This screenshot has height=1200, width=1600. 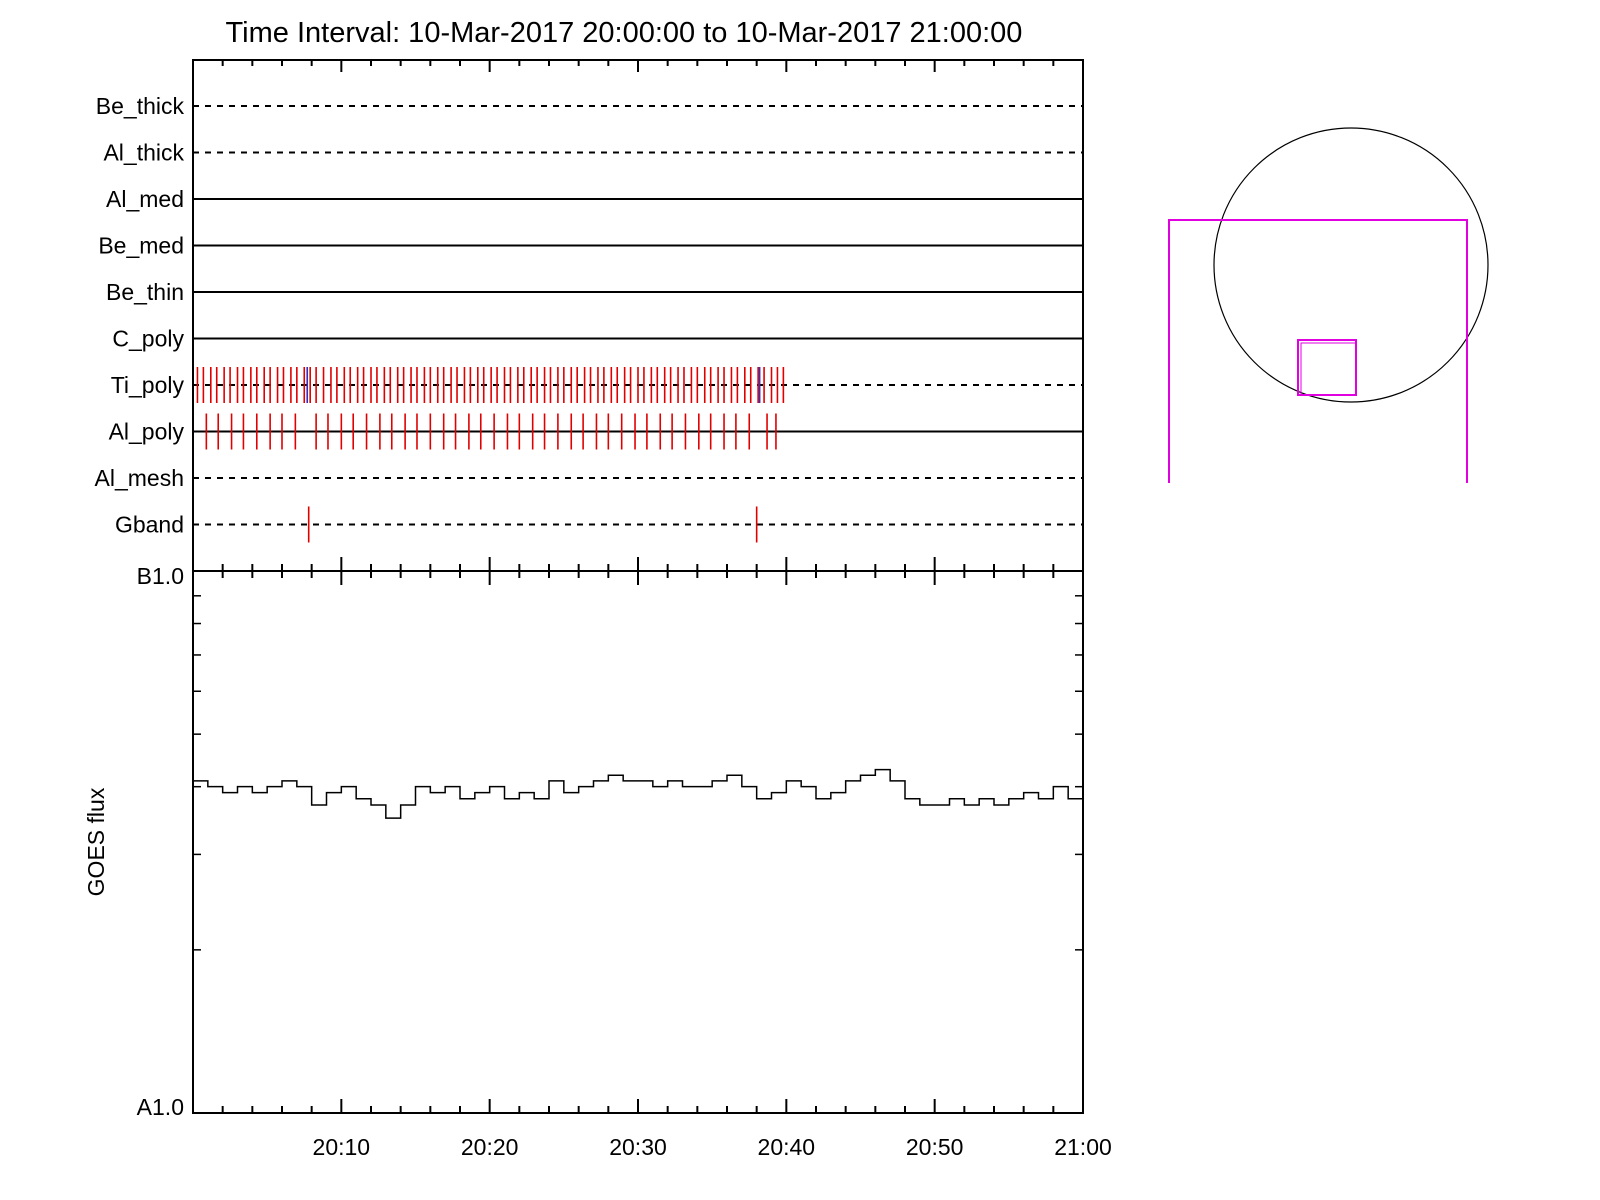 What do you see at coordinates (143, 153) in the screenshot?
I see `row-label-al_thick: Al_thick` at bounding box center [143, 153].